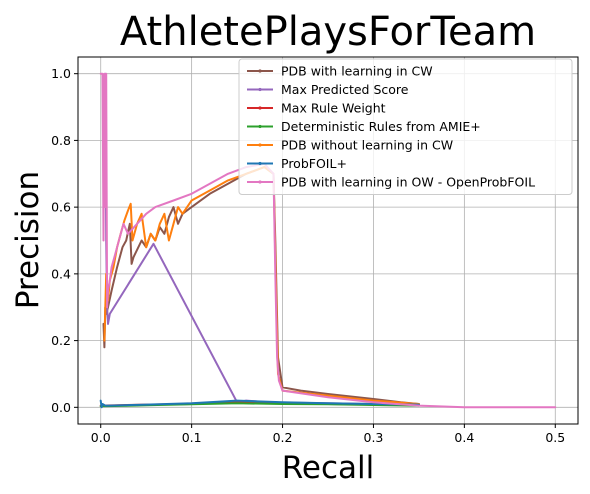  Describe the element at coordinates (408, 182) in the screenshot. I see `legend-label: PDB with learning in OW - OpenProbFOIL` at that location.